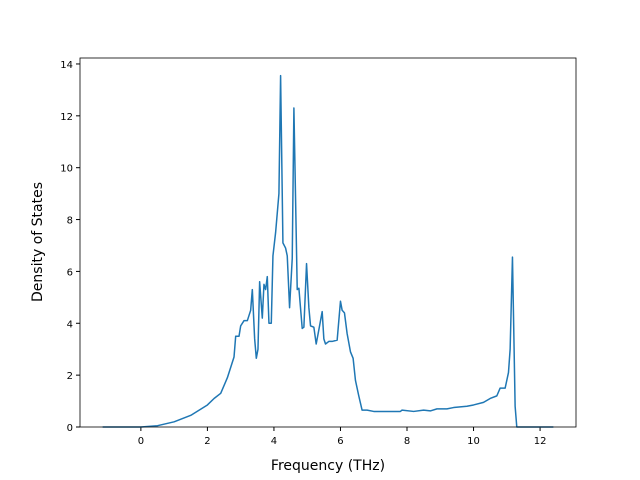  Describe the element at coordinates (141, 441) in the screenshot. I see `x-tick-label: 0` at that location.